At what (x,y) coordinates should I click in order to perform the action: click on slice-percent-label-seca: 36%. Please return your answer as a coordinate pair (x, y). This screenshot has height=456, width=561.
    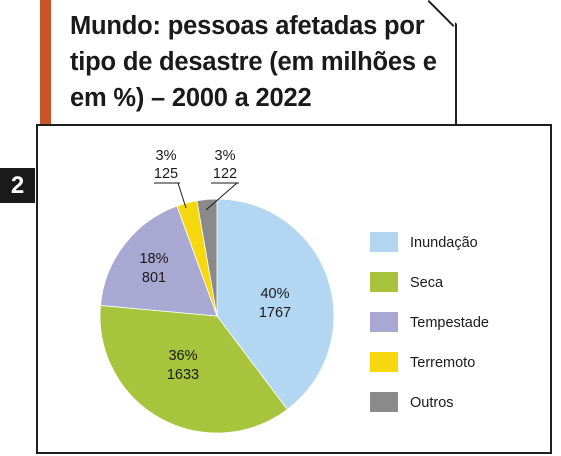
    Looking at the image, I should click on (182, 356).